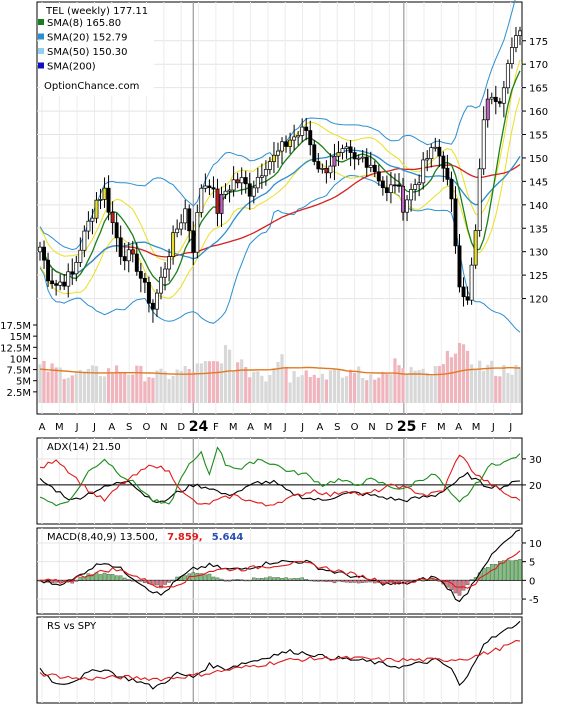 This screenshot has width=566, height=706. I want to click on watermark: OptionChance.com, so click(91, 86).